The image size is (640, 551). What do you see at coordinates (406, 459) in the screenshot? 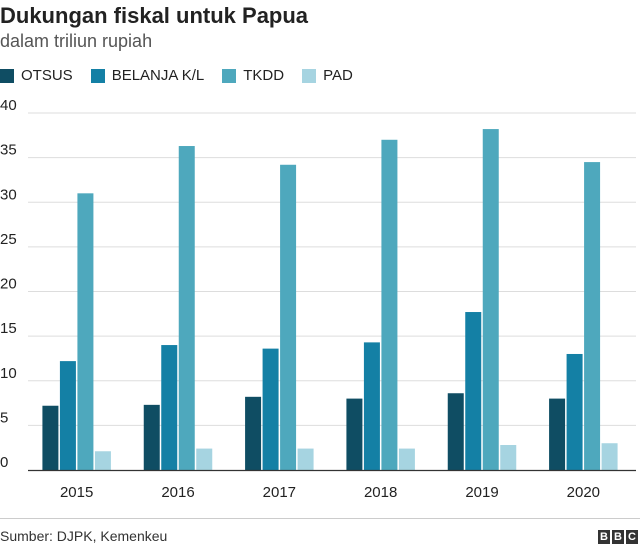
I see `bar-pad-2018` at bounding box center [406, 459].